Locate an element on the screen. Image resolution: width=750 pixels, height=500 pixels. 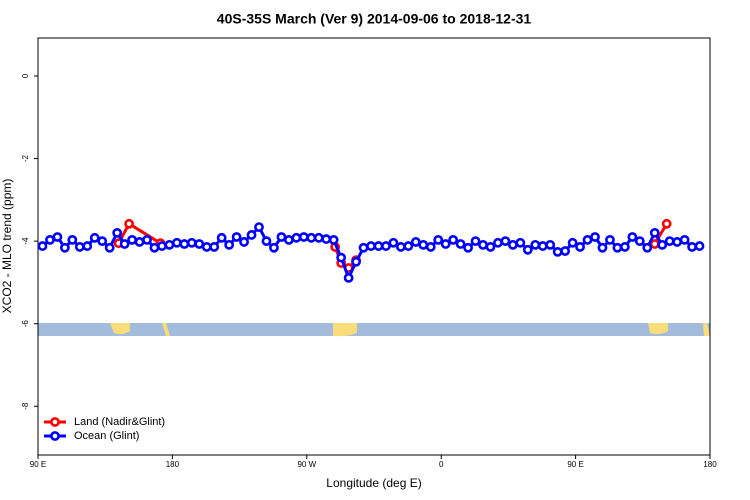
y-tick-label: -2 is located at coordinates (25, 158).